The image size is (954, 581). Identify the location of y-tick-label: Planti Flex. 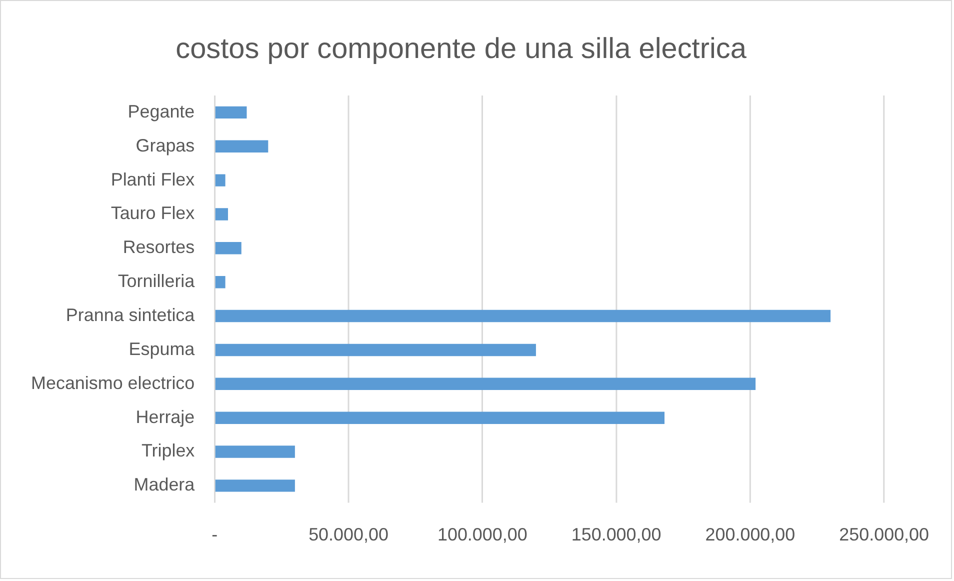
(152, 179).